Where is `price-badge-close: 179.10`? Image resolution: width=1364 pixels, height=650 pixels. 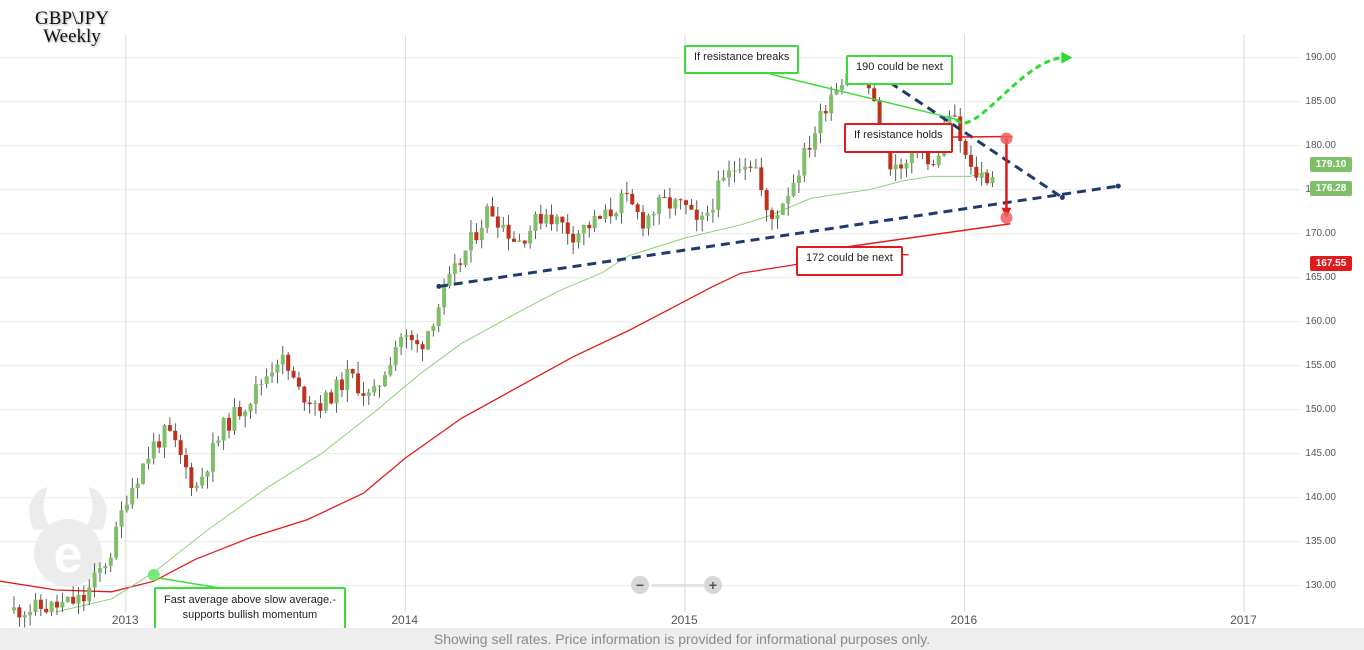 price-badge-close: 179.10 is located at coordinates (1331, 164).